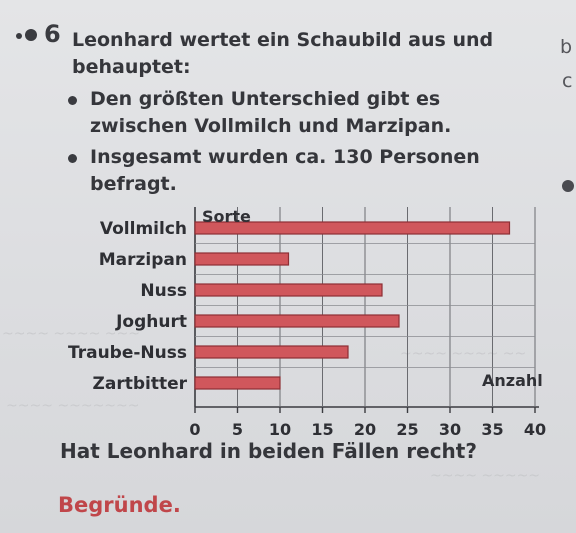 Image resolution: width=576 pixels, height=533 pixels. What do you see at coordinates (297, 321) in the screenshot?
I see `bar-joghurt` at bounding box center [297, 321].